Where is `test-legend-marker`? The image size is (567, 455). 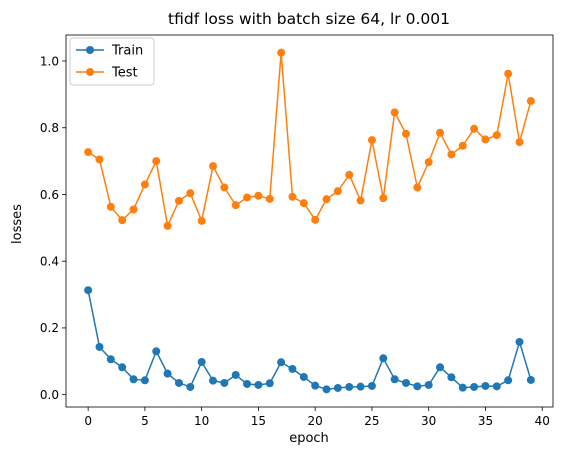
test-legend-marker is located at coordinates (90, 72).